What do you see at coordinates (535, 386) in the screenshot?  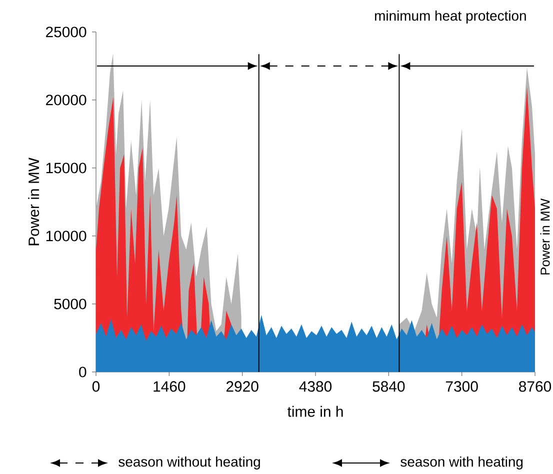 I see `x-tick-label: 8760` at bounding box center [535, 386].